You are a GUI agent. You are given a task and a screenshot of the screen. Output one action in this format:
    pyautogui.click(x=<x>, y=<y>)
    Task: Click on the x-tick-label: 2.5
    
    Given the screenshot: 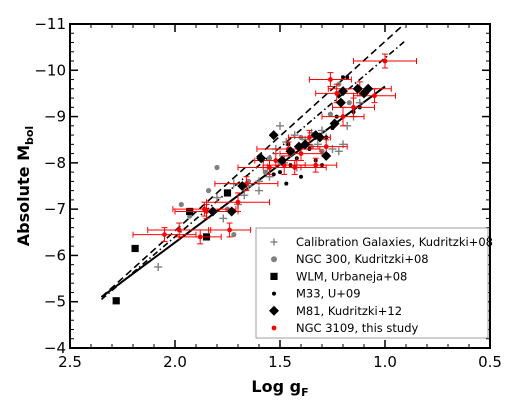 What is the action you would take?
    pyautogui.click(x=70, y=362)
    